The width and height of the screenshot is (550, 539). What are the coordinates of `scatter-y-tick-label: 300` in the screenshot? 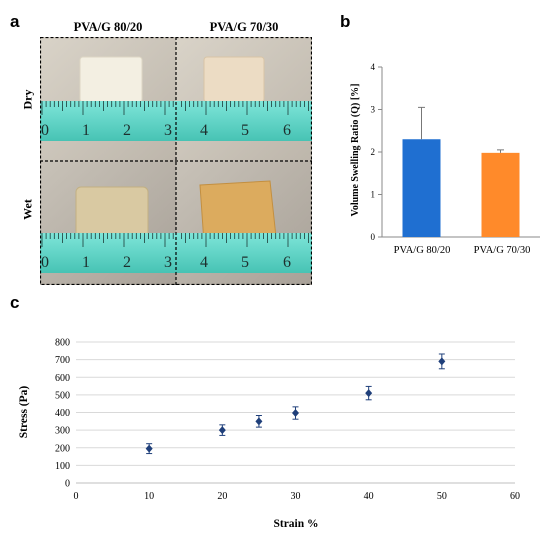 It's located at (62, 431).